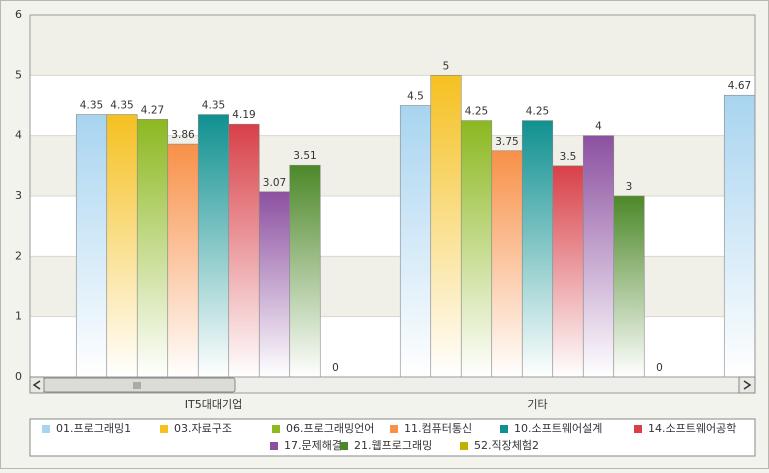 The image size is (769, 473). What do you see at coordinates (18, 255) in the screenshot?
I see `y-tick-label: 2` at bounding box center [18, 255].